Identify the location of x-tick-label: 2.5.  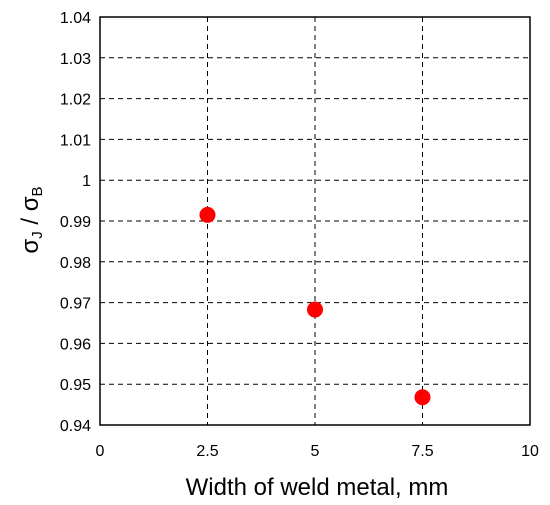
(207, 451).